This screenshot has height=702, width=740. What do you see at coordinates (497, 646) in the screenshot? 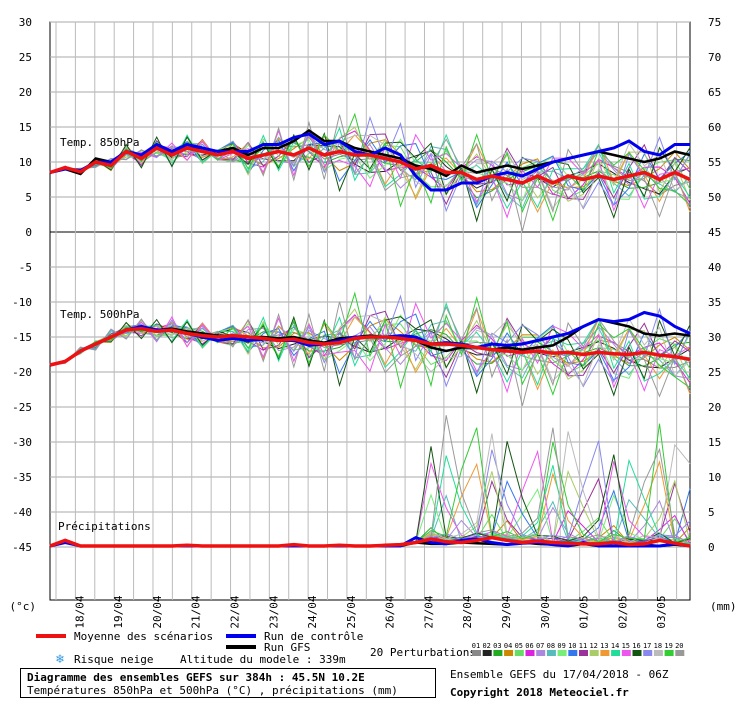
I see `perturbation-number: 03` at bounding box center [497, 646].